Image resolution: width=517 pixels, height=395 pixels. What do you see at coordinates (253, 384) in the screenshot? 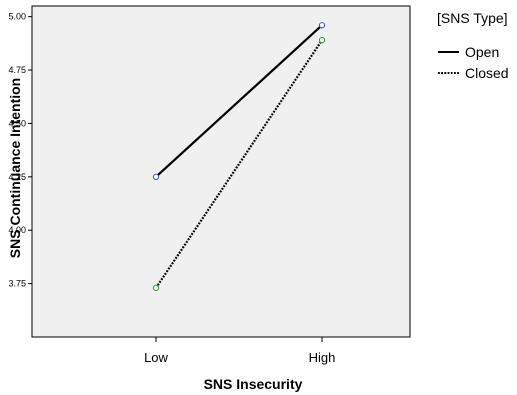
I see `x-axis-title: SNS Insecurity` at bounding box center [253, 384].